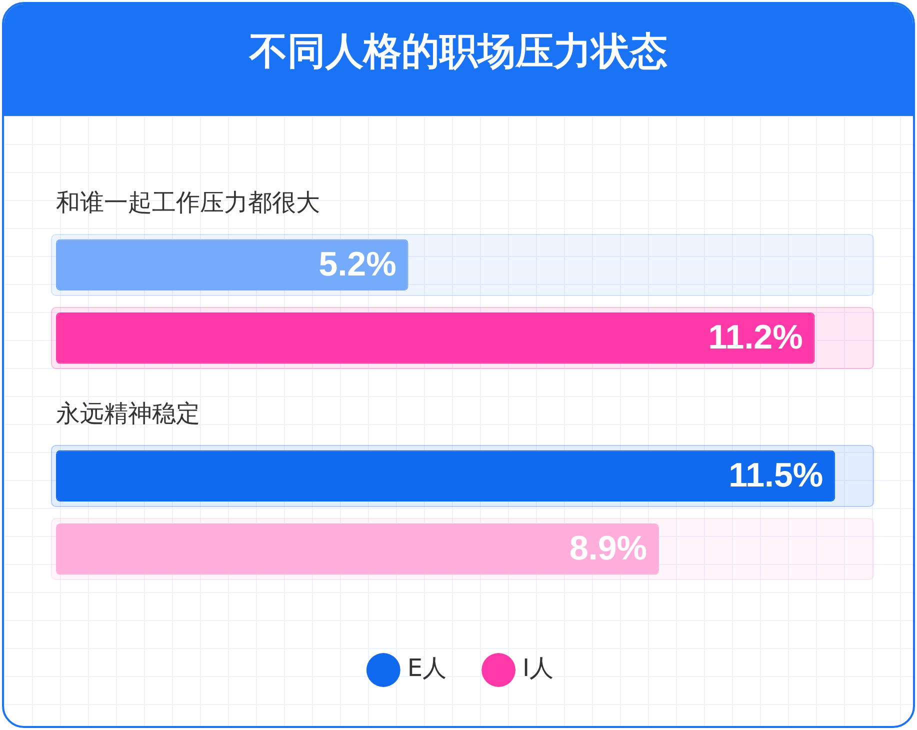 The image size is (917, 730). What do you see at coordinates (538, 668) in the screenshot?
I see `legend-label: I人` at bounding box center [538, 668].